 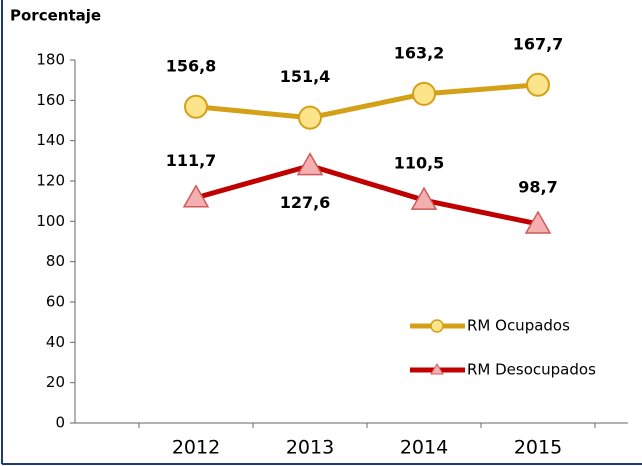 What do you see at coordinates (305, 76) in the screenshot?
I see `value-label: 151,4` at bounding box center [305, 76].